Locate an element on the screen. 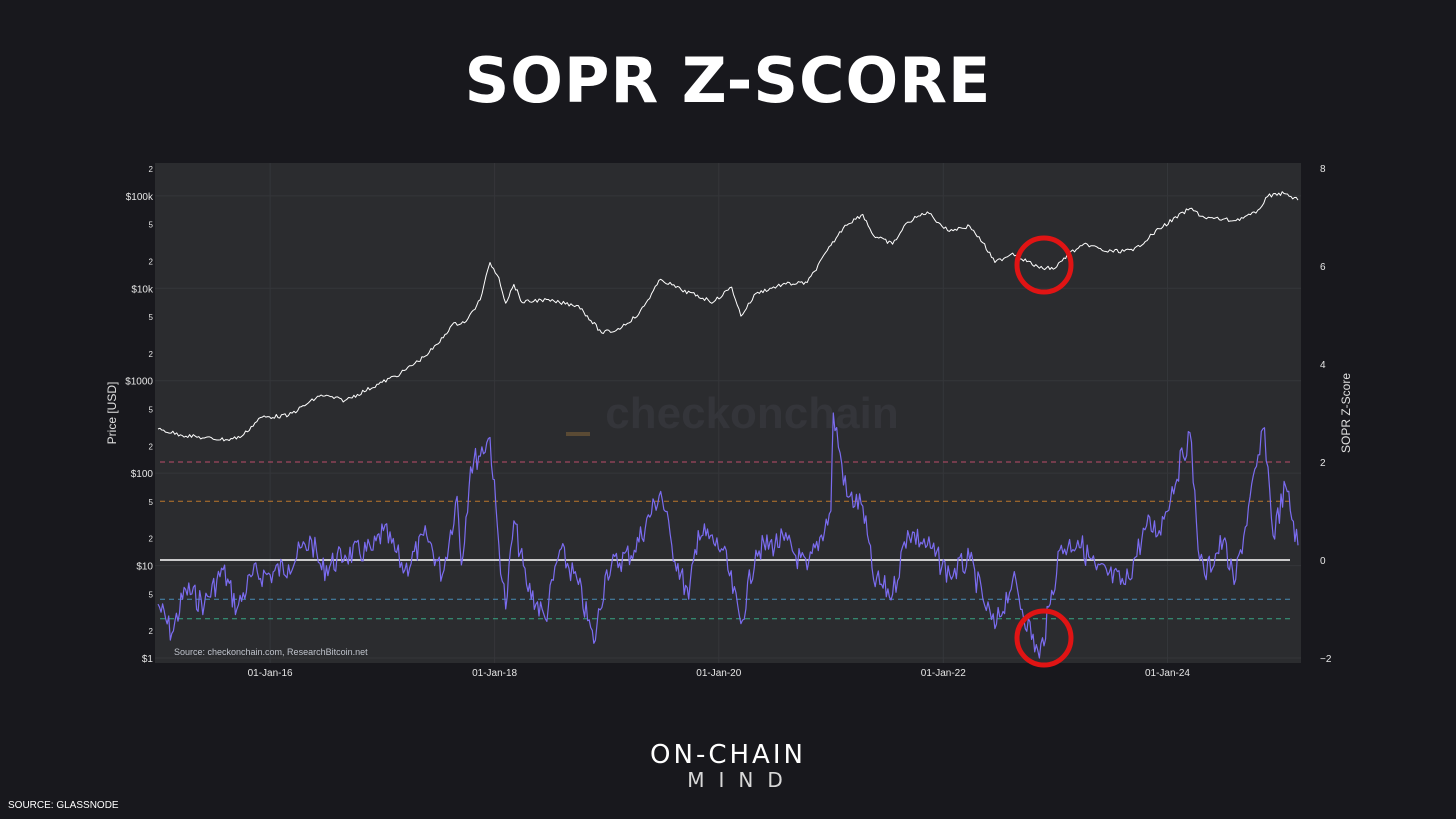  highlight-circle-zscore is located at coordinates (1044, 638).